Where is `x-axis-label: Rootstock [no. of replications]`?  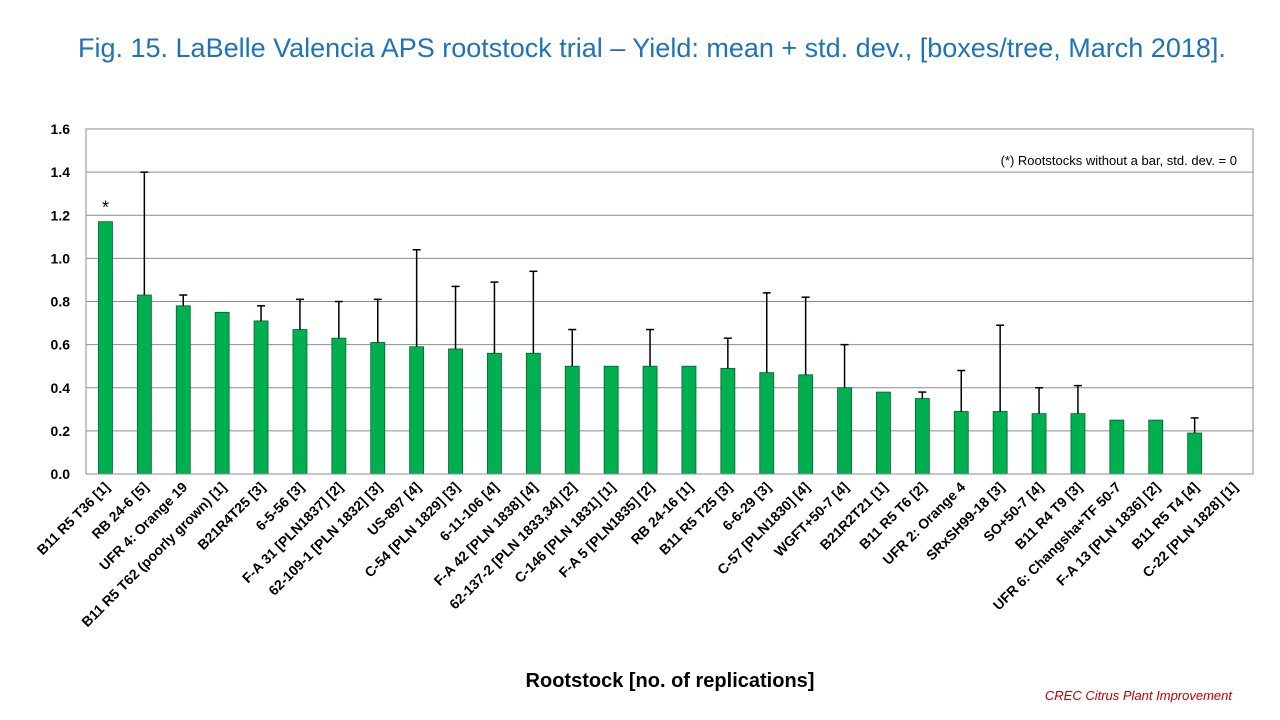 x-axis-label: Rootstock [no. of replications] is located at coordinates (670, 681).